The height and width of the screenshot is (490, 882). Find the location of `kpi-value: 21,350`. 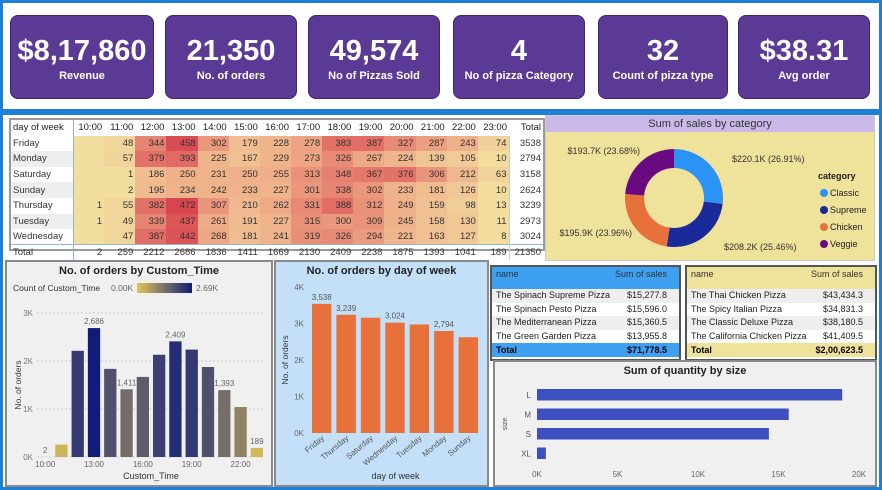

kpi-value: 21,350 is located at coordinates (231, 51).